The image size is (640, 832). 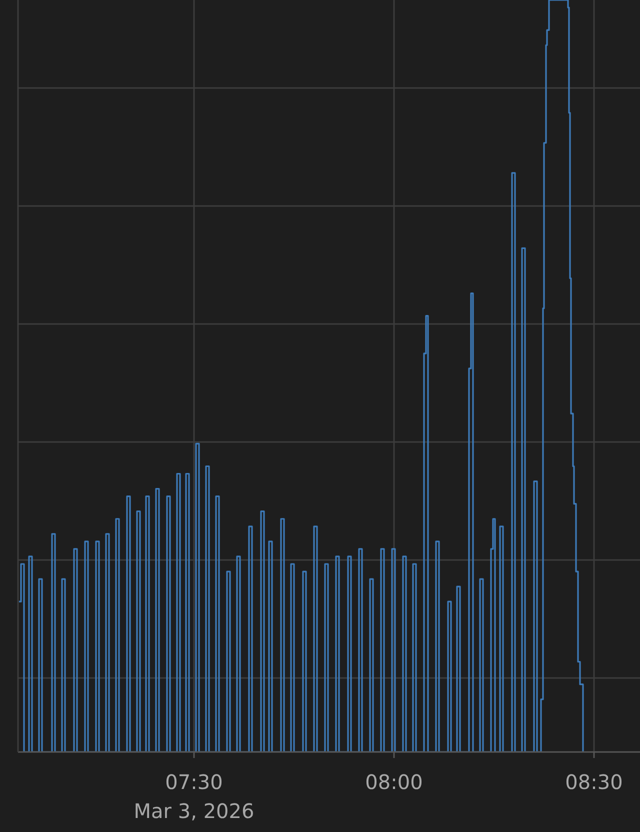 I want to click on x-tick-label: 08:00, so click(x=394, y=782).